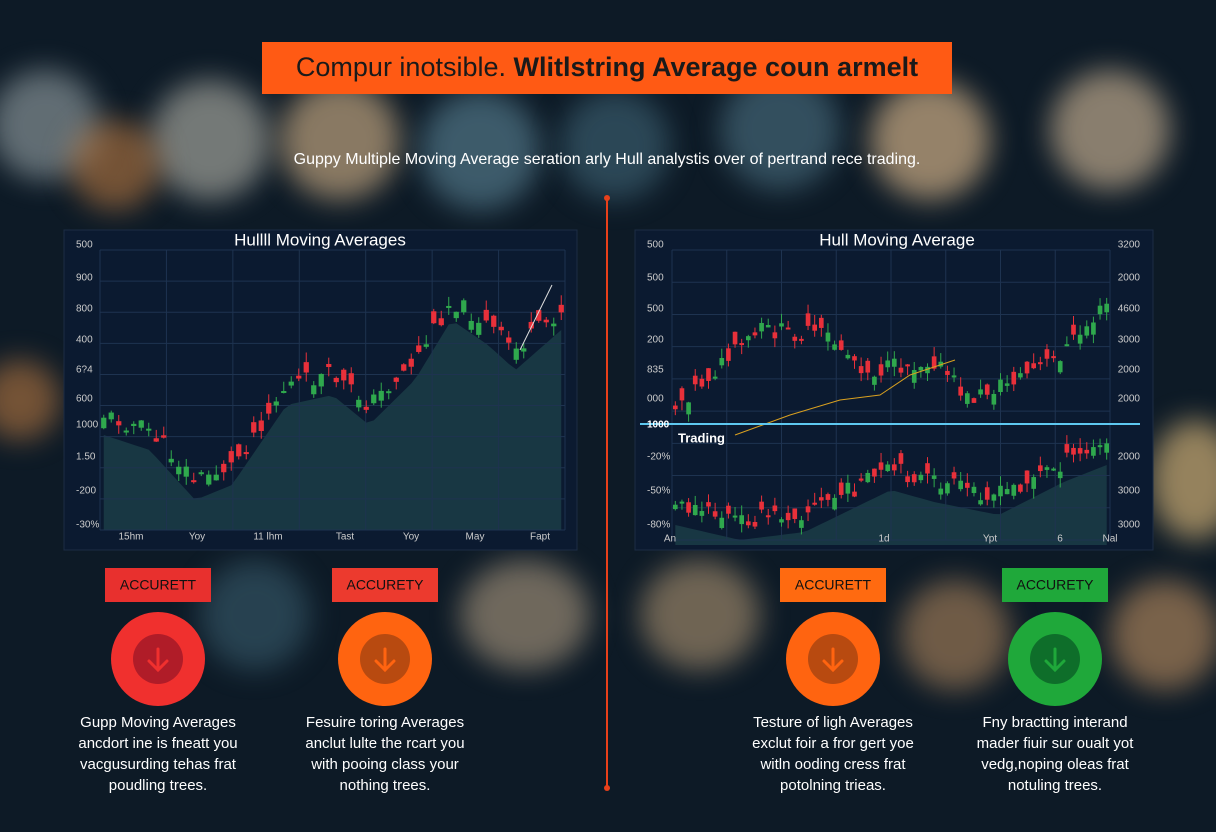  What do you see at coordinates (607, 788) in the screenshot?
I see `divider-dot` at bounding box center [607, 788].